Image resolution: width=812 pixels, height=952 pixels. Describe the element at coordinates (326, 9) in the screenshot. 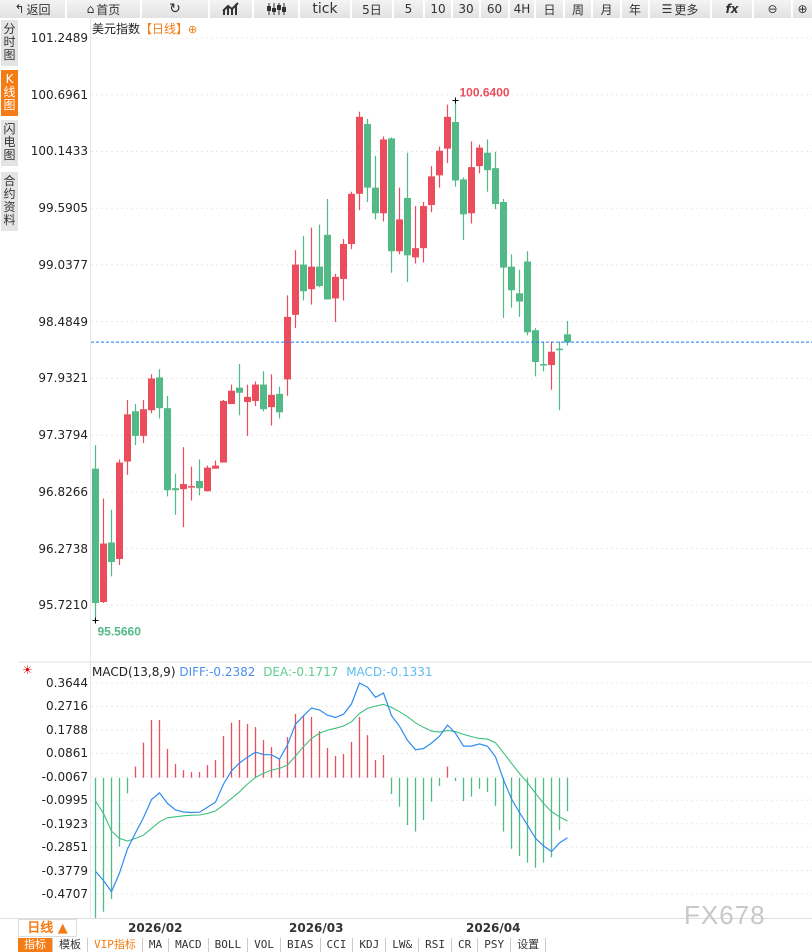

I see `tick-button: tick` at that location.